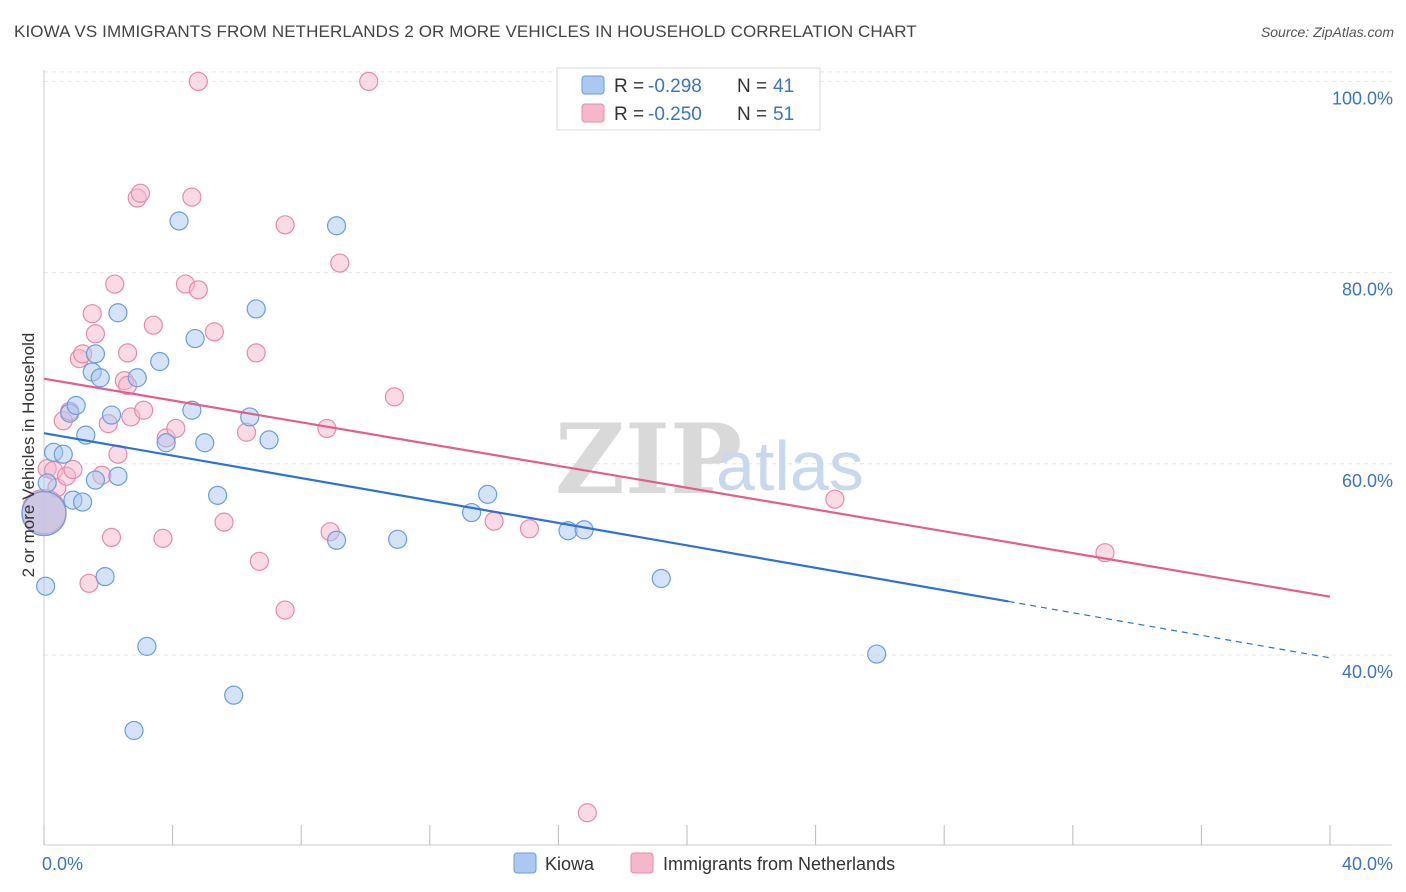  Describe the element at coordinates (629, 114) in the screenshot. I see `legend-neth-r-label: R =` at that location.